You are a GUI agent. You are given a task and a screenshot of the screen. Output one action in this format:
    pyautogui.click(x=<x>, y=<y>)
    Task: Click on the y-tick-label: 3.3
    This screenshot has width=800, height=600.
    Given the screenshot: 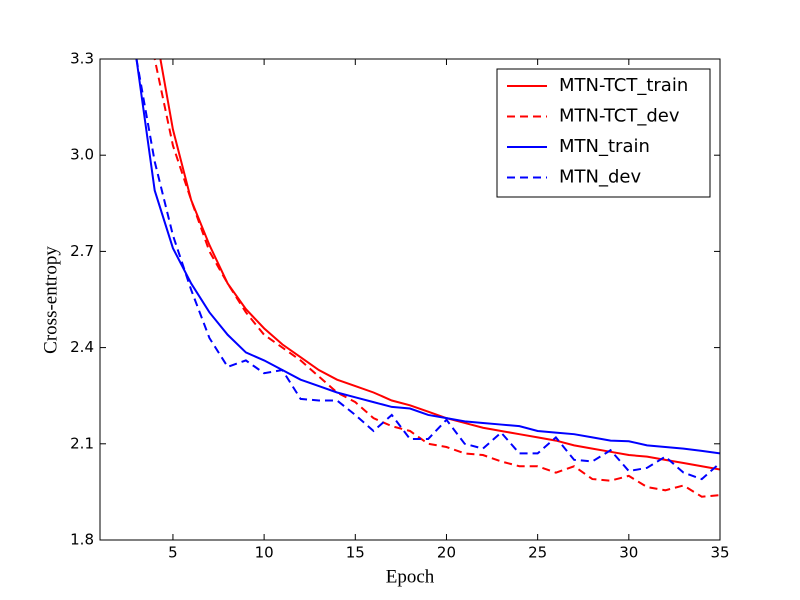 What is the action you would take?
    pyautogui.click(x=82, y=59)
    